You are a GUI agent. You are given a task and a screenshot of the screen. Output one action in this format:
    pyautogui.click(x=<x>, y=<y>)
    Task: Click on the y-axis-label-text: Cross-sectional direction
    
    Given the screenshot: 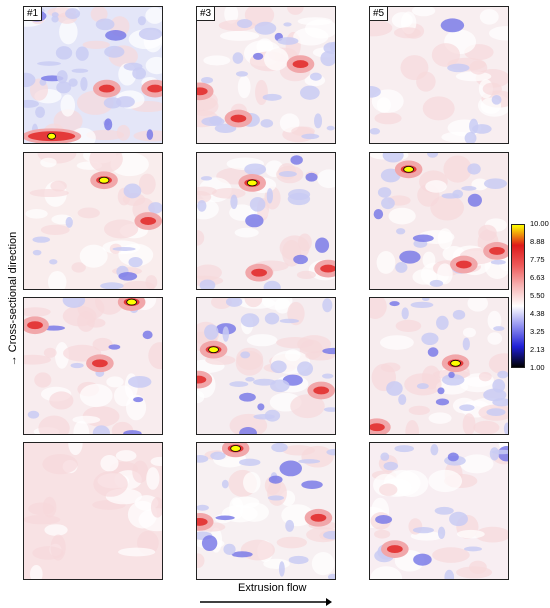 What is the action you would take?
    pyautogui.click(x=13, y=292)
    